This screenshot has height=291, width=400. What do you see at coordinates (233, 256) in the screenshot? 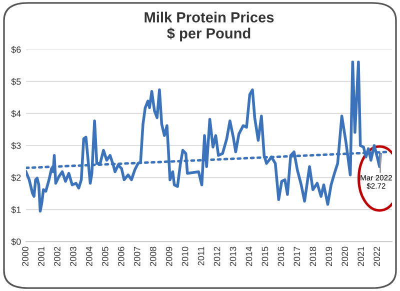
I see `x-tick-label: 2013` at bounding box center [233, 256].